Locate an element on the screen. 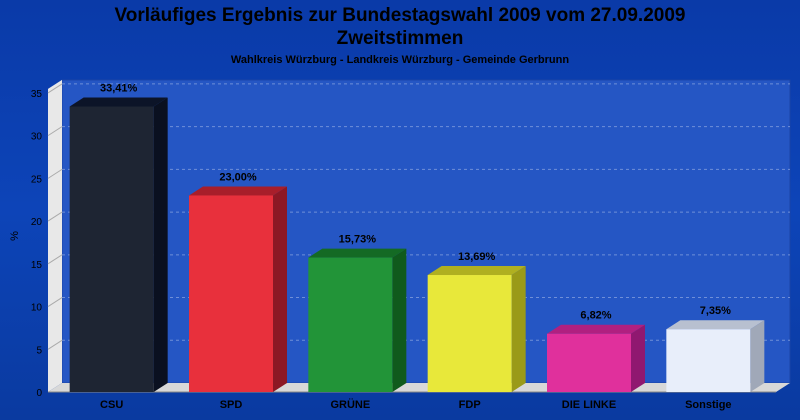 The height and width of the screenshot is (420, 800). plot-left-wall is located at coordinates (55, 235).